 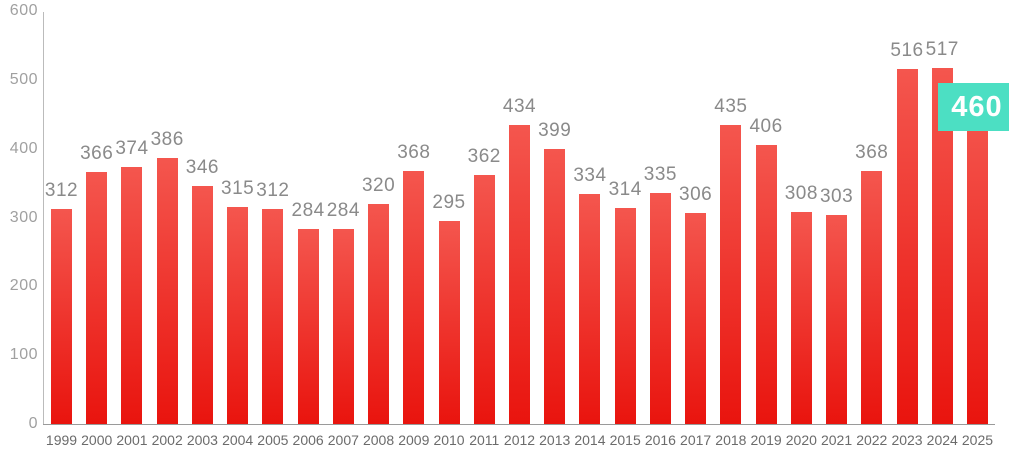 I want to click on x-tick-label: 1999, so click(x=61, y=440).